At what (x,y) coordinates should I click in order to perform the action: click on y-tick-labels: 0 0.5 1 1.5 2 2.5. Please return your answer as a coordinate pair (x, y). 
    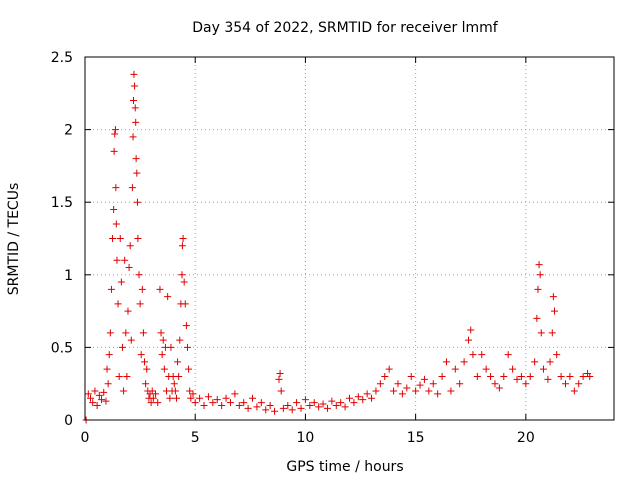
    Looking at the image, I should click on (62, 239).